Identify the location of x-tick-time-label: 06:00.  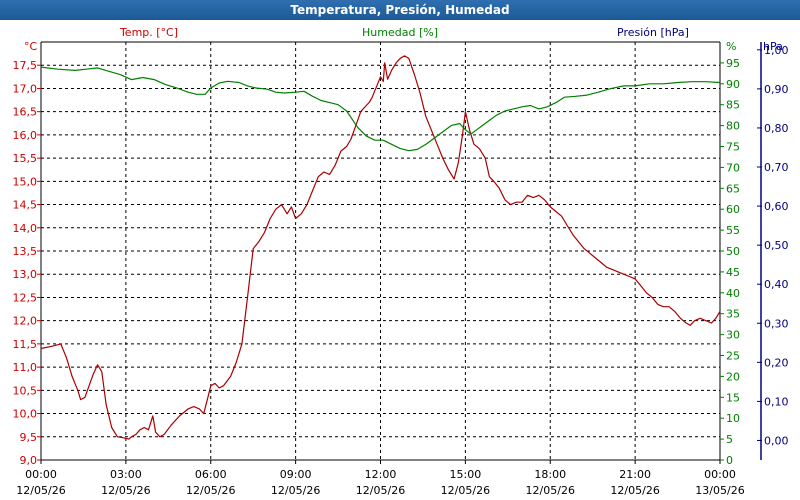
(211, 474).